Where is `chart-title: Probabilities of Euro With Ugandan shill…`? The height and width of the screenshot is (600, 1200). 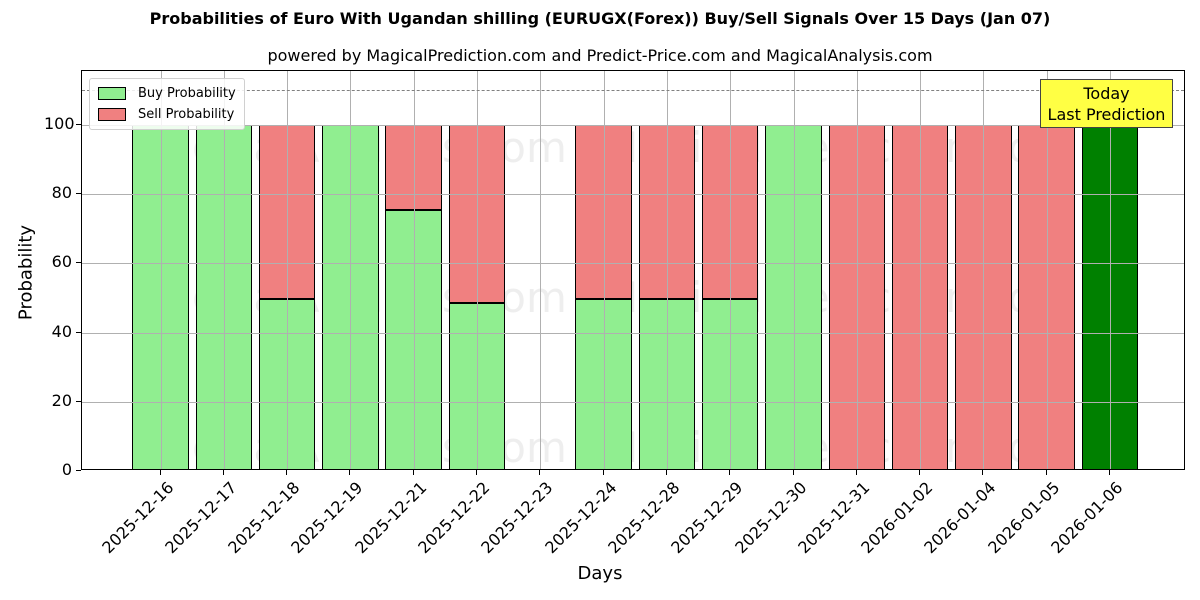
chart-title: Probabilities of Euro With Ugandan shill… is located at coordinates (600, 18).